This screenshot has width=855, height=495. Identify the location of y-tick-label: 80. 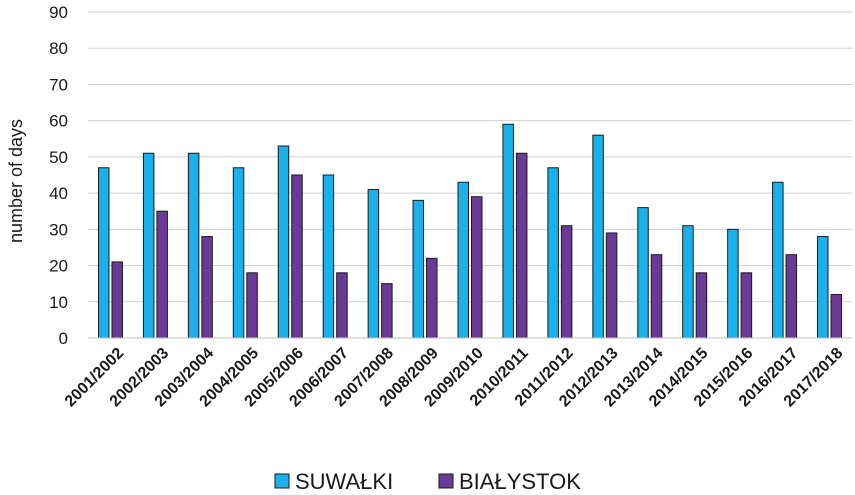
(58, 48).